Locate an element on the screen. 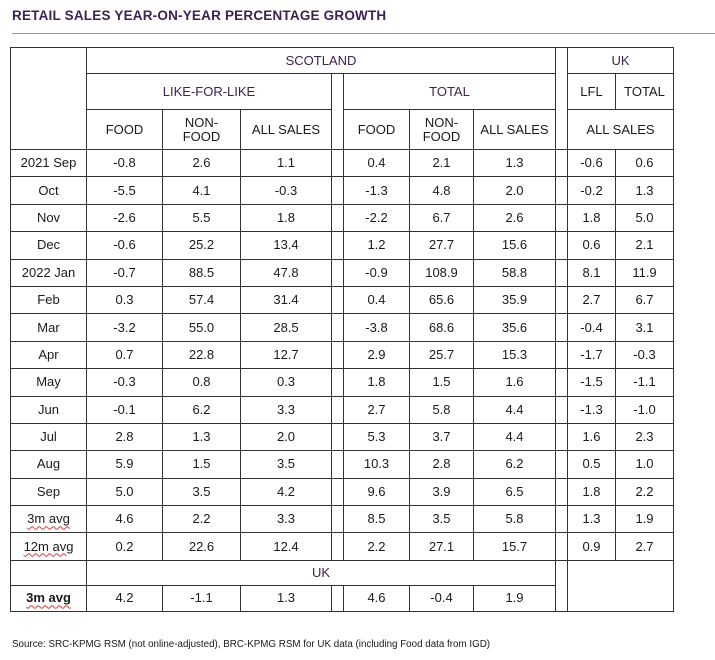 The height and width of the screenshot is (660, 715). scot-total-all-cell: 1.3 is located at coordinates (514, 163).